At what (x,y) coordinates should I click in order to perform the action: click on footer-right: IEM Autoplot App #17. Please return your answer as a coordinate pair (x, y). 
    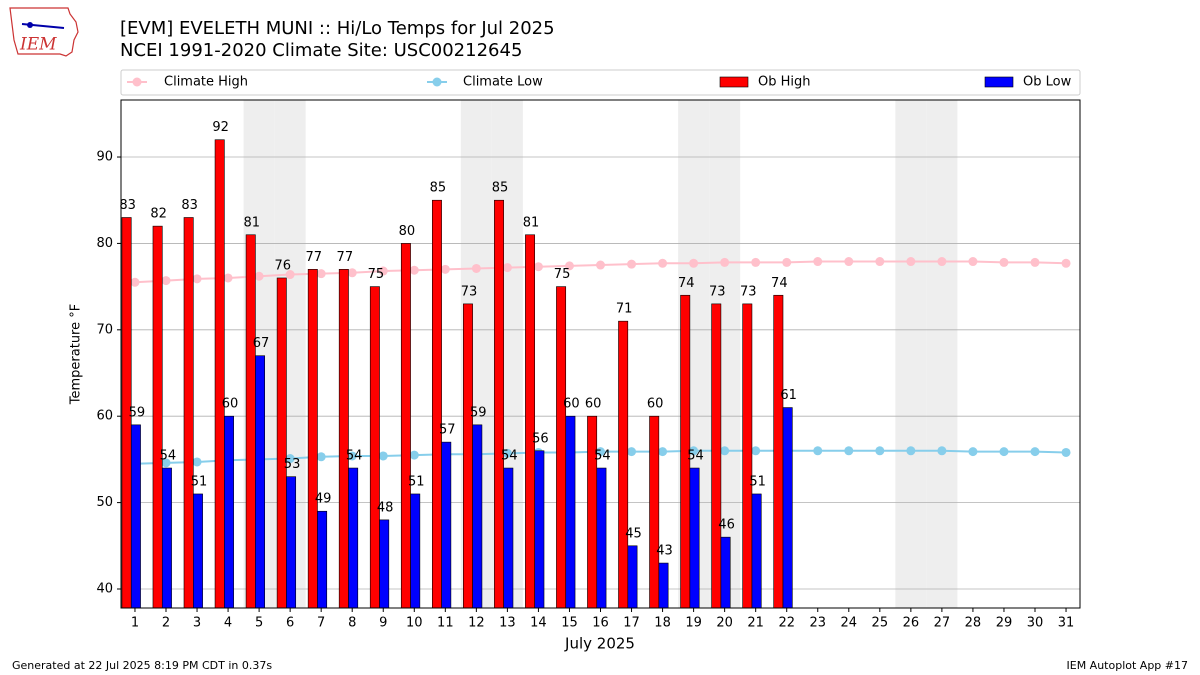
    Looking at the image, I should click on (1128, 665).